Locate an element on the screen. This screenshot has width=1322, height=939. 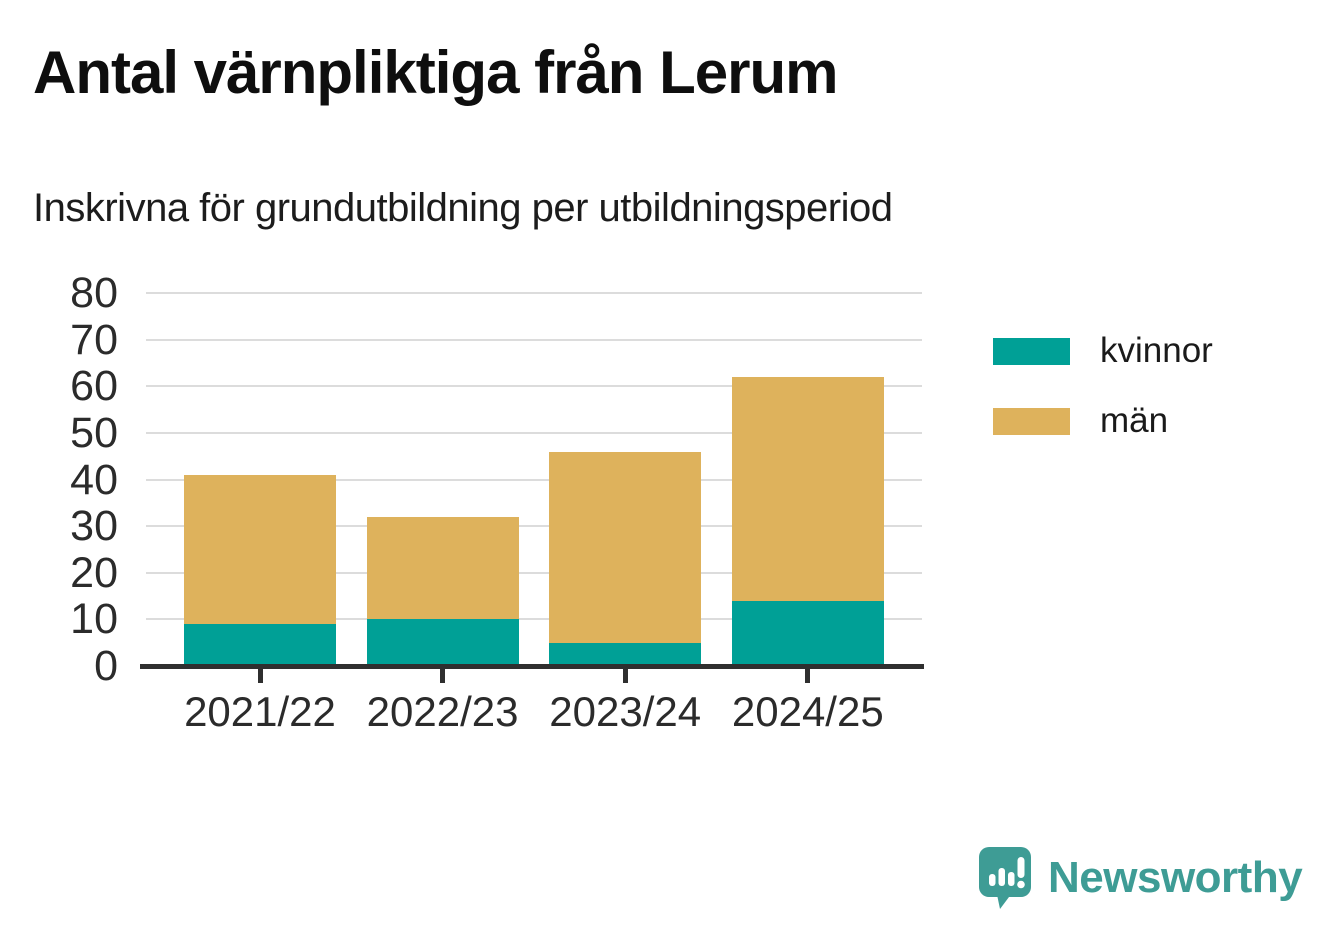
newsworthy-logo-text: Newsworthy is located at coordinates (1175, 877).